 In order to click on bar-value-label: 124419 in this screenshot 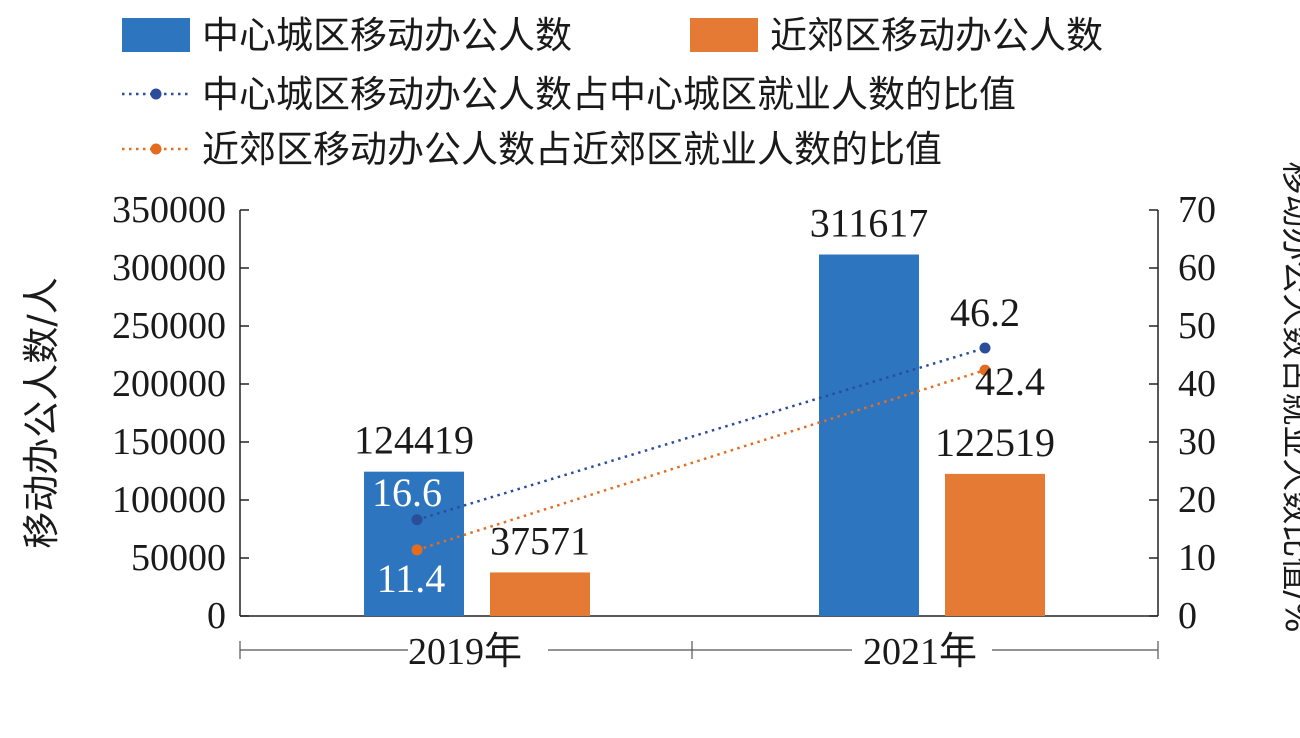, I will do `click(414, 440)`.